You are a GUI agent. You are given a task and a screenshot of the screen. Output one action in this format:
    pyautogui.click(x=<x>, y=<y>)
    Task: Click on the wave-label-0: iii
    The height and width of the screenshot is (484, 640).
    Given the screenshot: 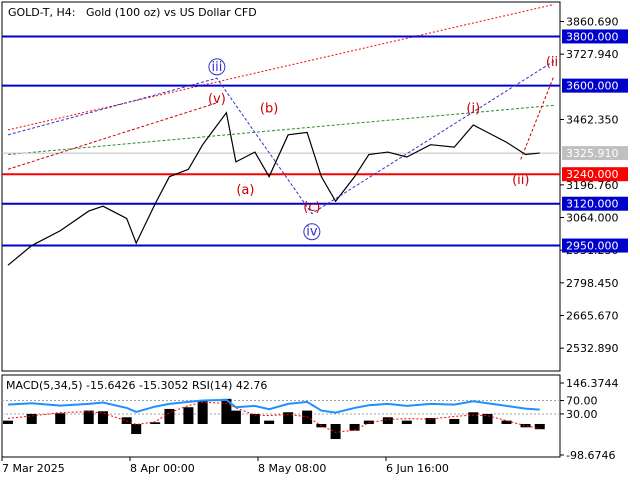 What is the action you would take?
    pyautogui.click(x=216, y=67)
    